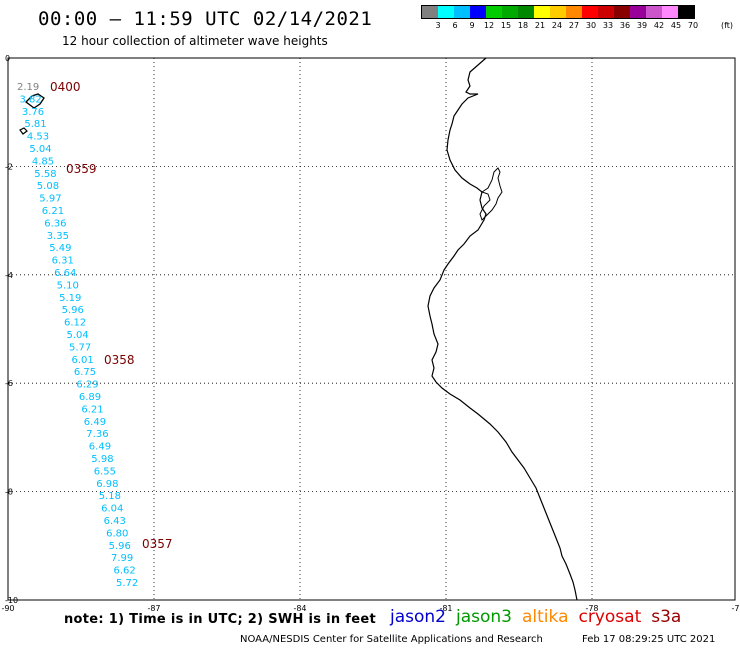  Describe the element at coordinates (83, 360) in the screenshot. I see `wave-height-label: 6.01` at that location.